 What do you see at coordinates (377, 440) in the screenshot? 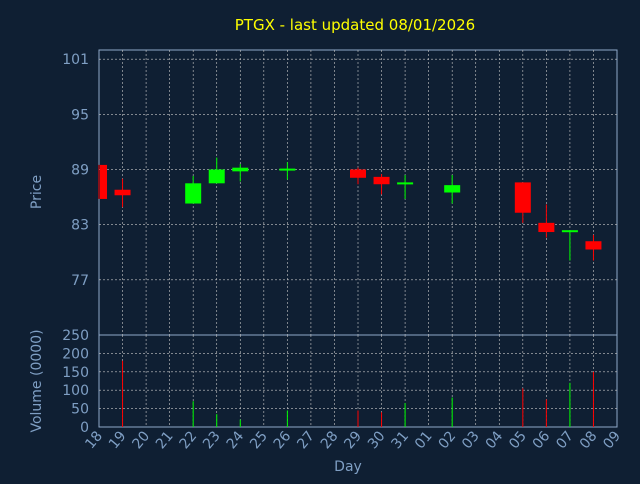
I see `day-tick-label: 30` at bounding box center [377, 440].